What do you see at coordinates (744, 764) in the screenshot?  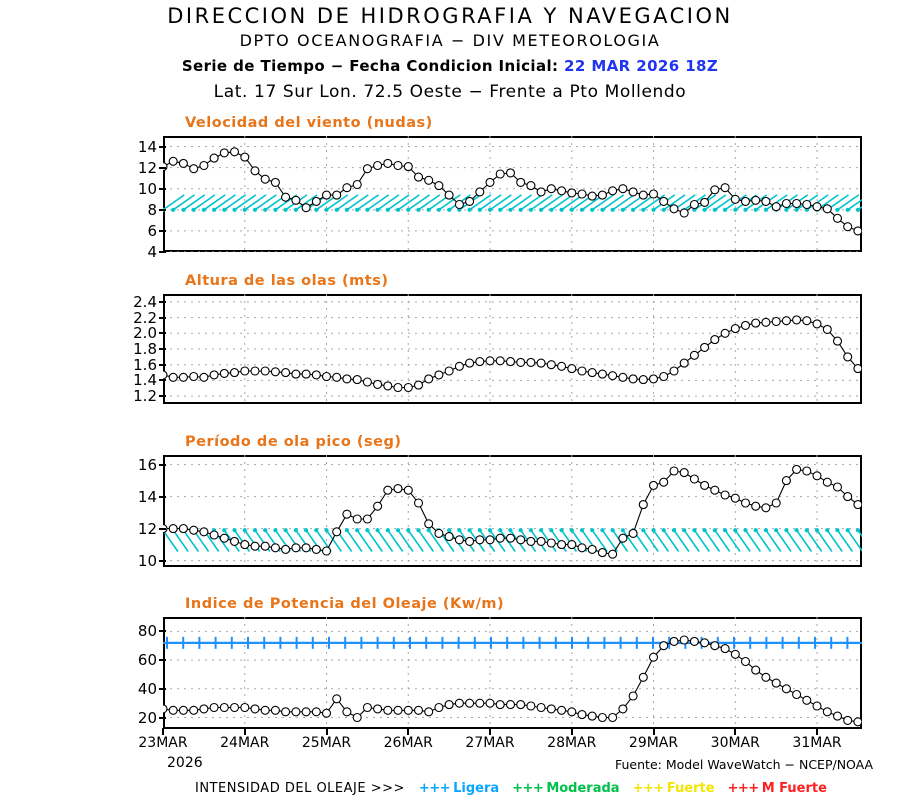 I see `source-credit: Fuente: Model WaveWatch − NCEP/NOAA` at bounding box center [744, 764].